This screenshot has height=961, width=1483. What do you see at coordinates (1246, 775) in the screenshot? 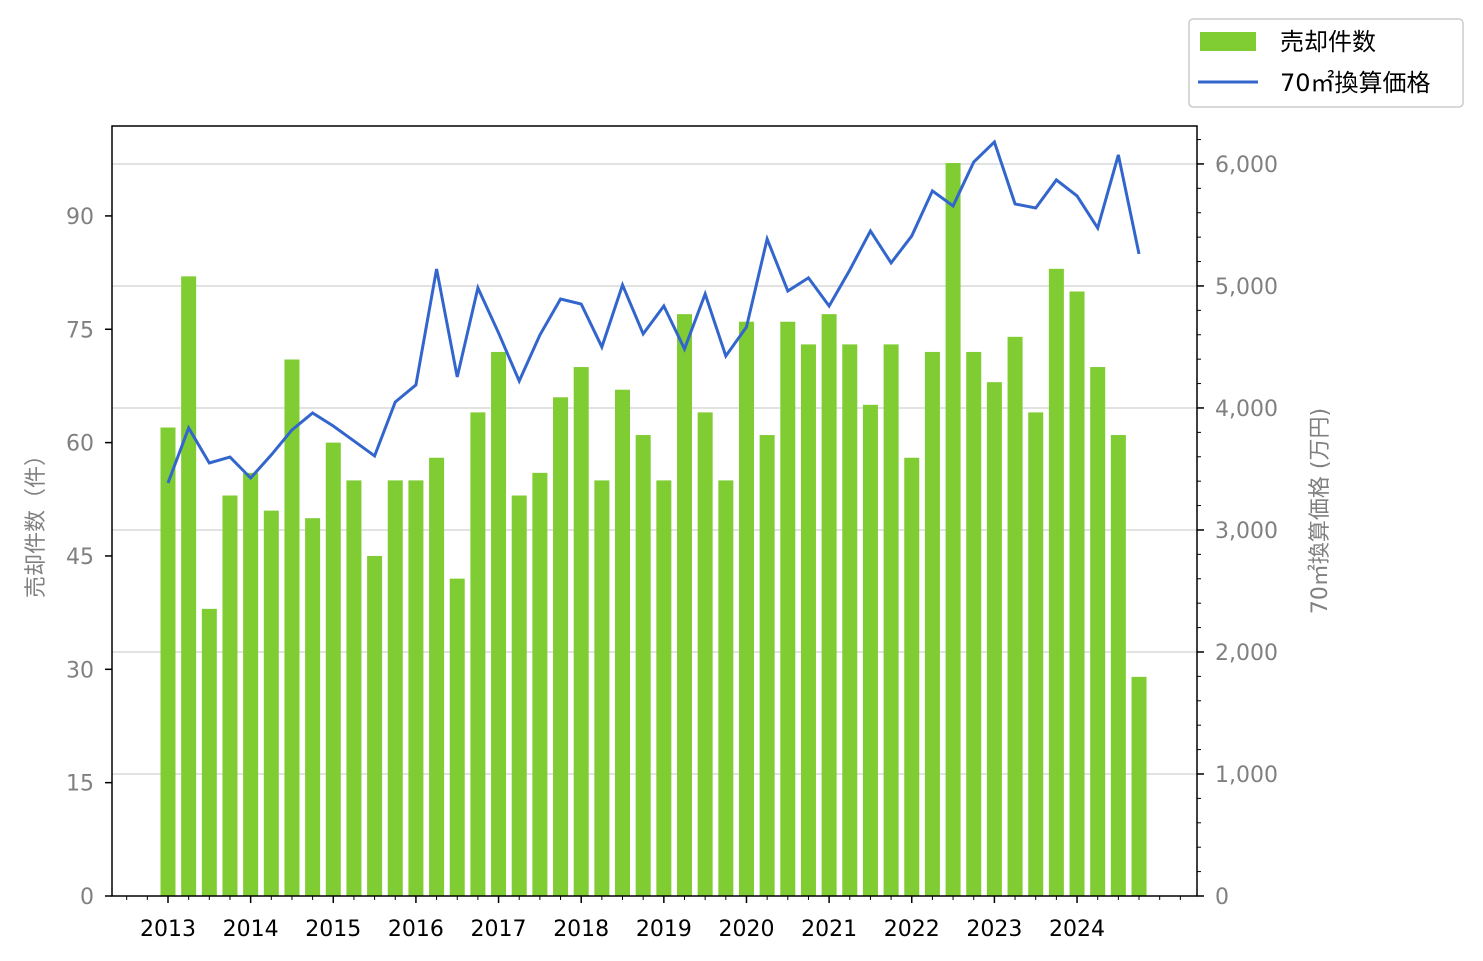
I see `y-right-tick-label: 1,000` at bounding box center [1246, 775].